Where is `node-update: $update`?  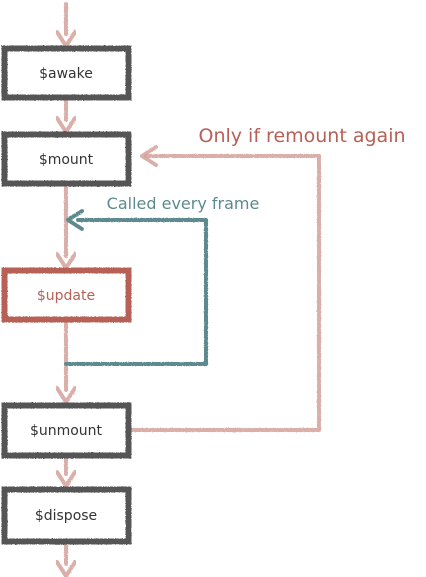
node-update: $update is located at coordinates (66, 295).